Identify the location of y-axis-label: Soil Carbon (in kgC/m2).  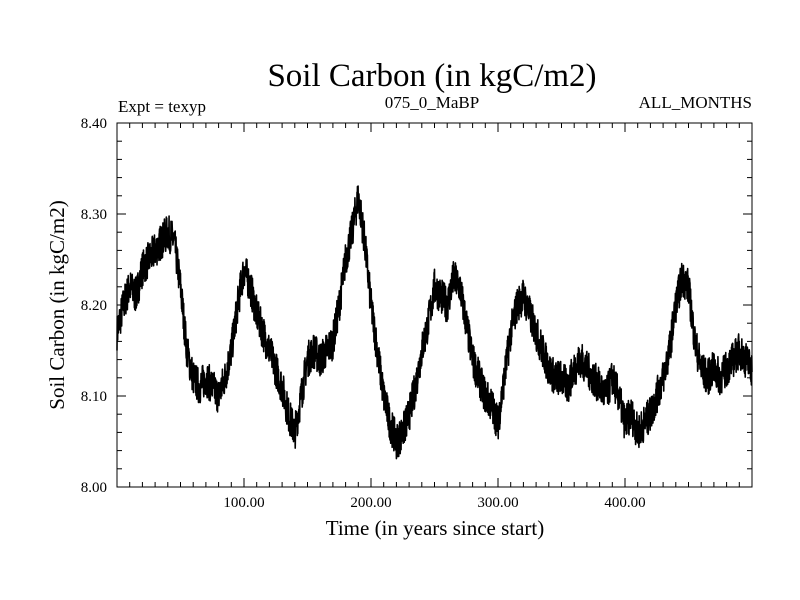
(57, 304).